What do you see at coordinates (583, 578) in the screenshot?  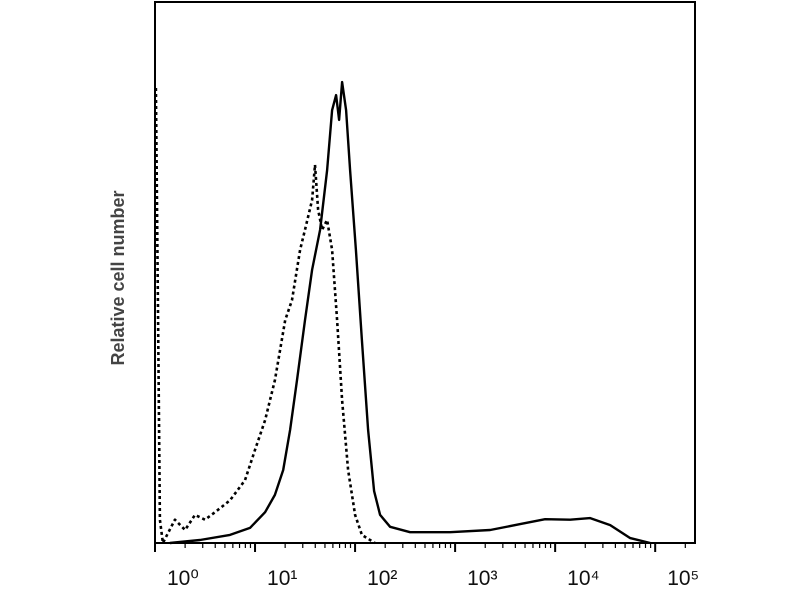 I see `x-tick-label: 10⁴` at bounding box center [583, 578].